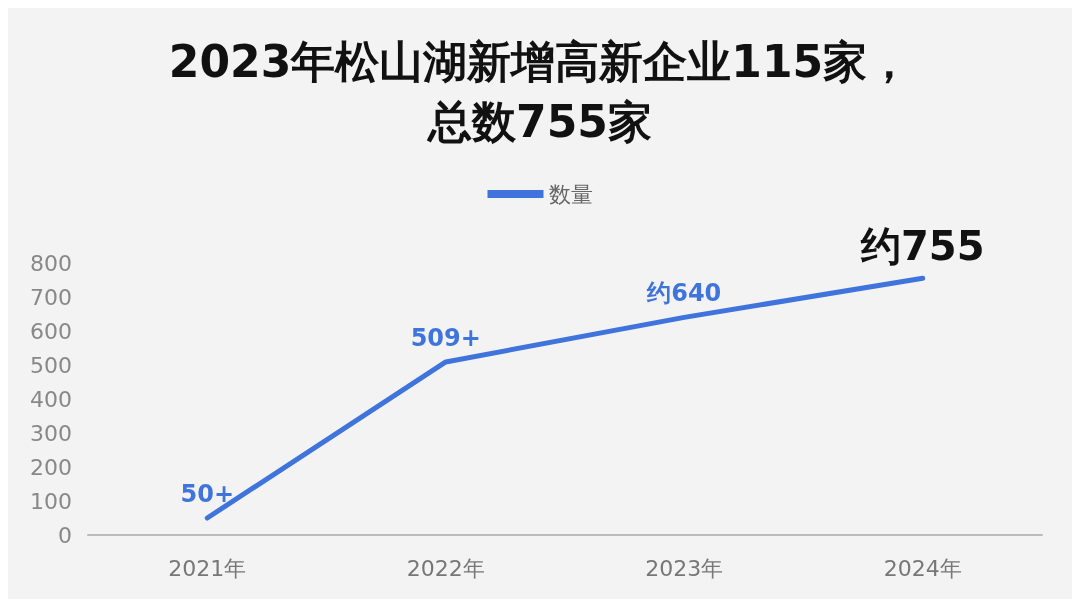  Describe the element at coordinates (922, 246) in the screenshot. I see `data-label: 约755` at that location.